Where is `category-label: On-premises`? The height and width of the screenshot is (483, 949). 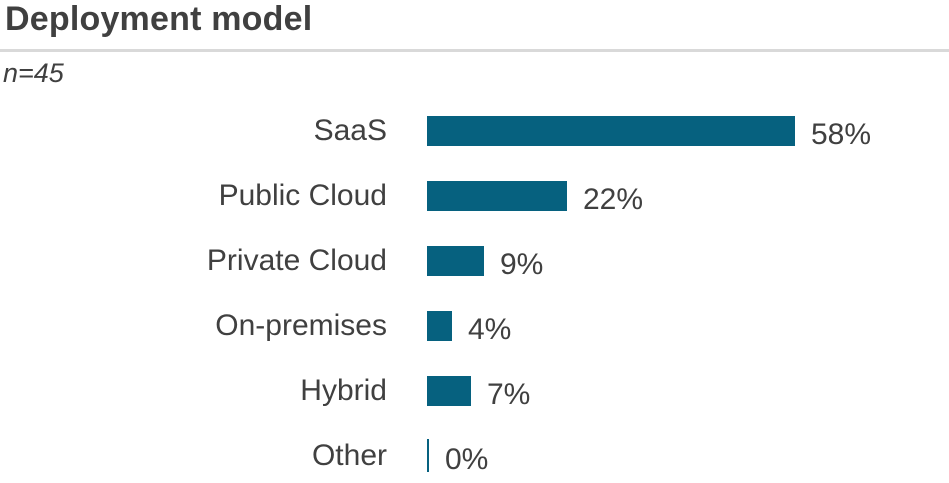
category-label: On-premises is located at coordinates (301, 325).